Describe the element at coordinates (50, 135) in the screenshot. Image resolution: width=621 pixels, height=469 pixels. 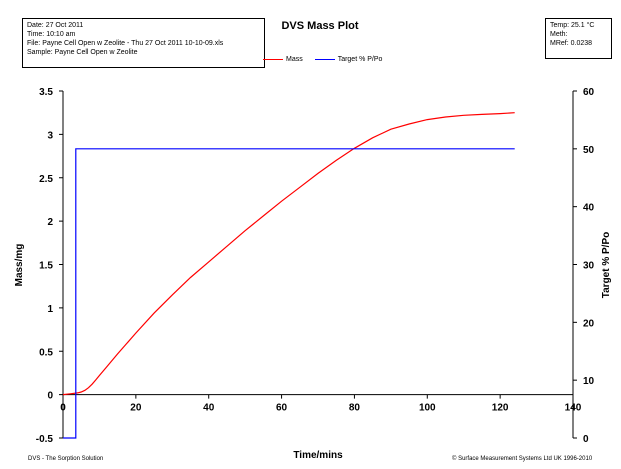
I see `y-tick-label: 3` at that location.